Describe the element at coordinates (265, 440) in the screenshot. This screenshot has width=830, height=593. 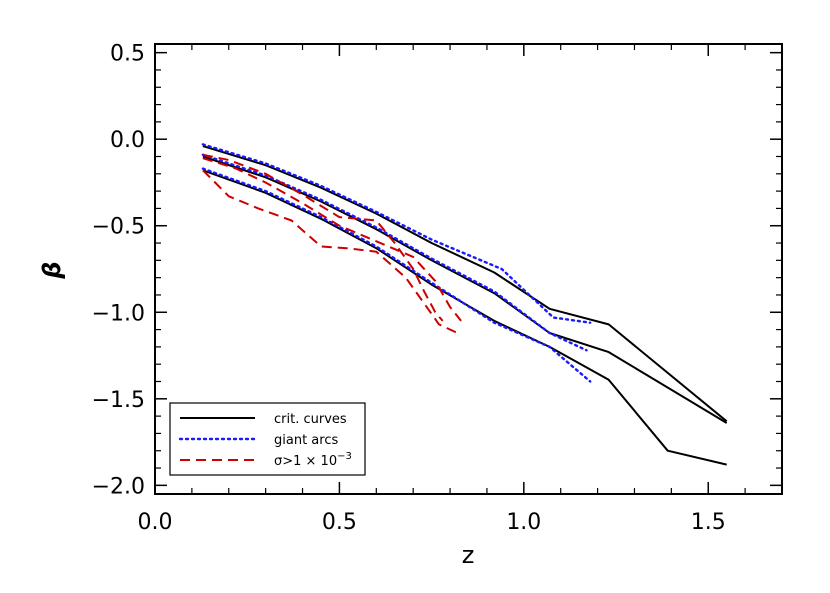
I see `legend-entries: crit. curves giant arcs σ>1 × 10−3` at that location.